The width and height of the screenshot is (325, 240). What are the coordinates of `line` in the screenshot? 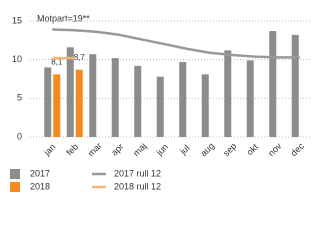 It's located at (176, 43).